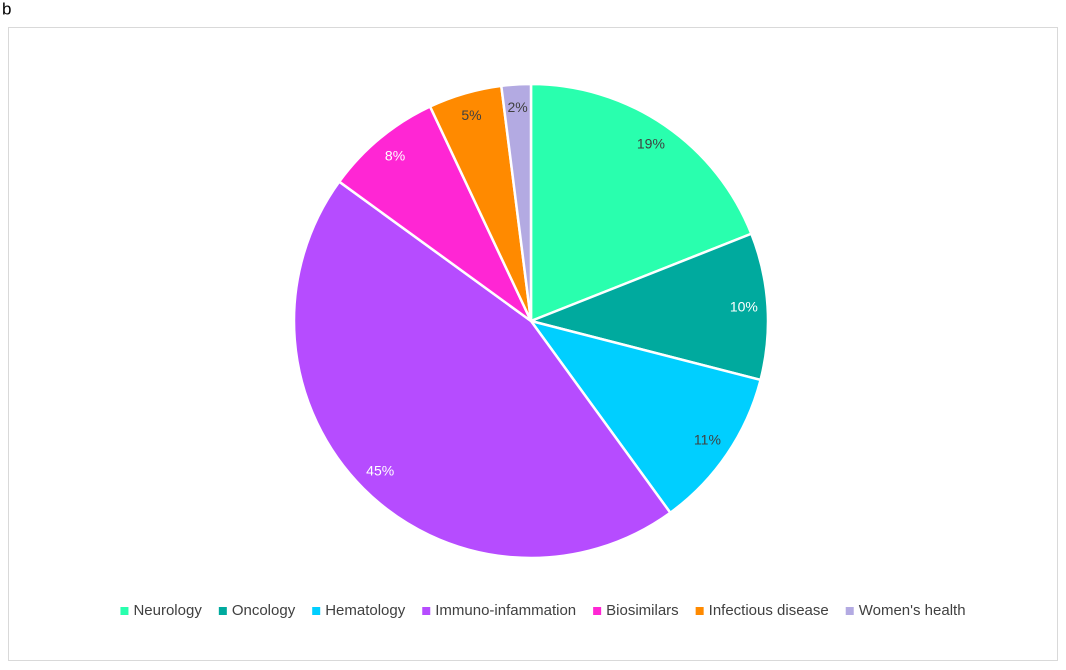 The width and height of the screenshot is (1066, 670). What do you see at coordinates (365, 610) in the screenshot?
I see `legend-label: Hematology` at bounding box center [365, 610].